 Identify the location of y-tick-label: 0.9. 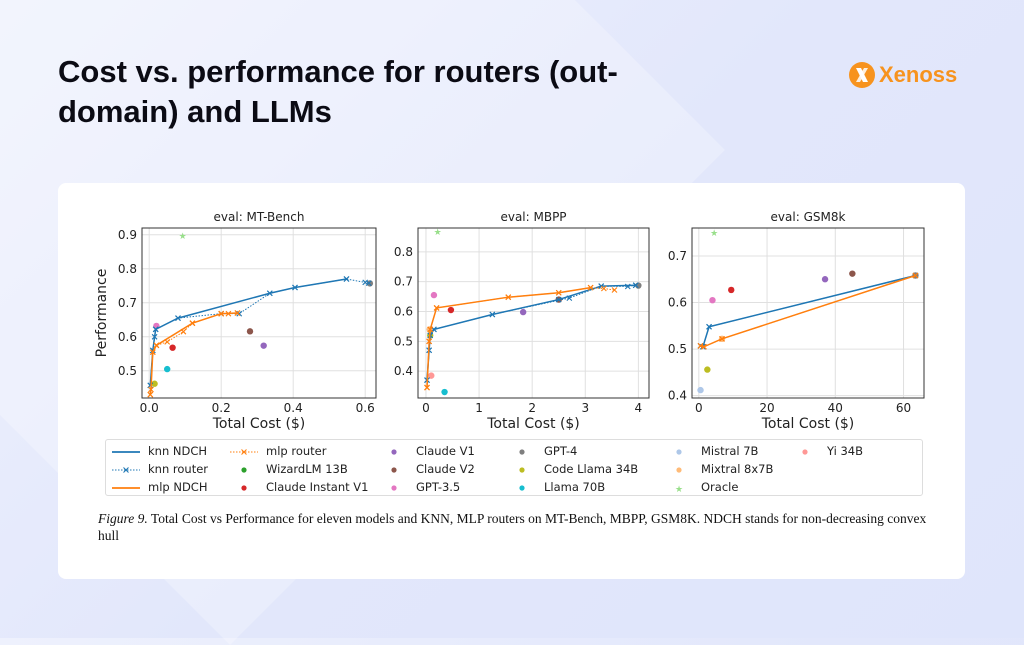
(127, 235).